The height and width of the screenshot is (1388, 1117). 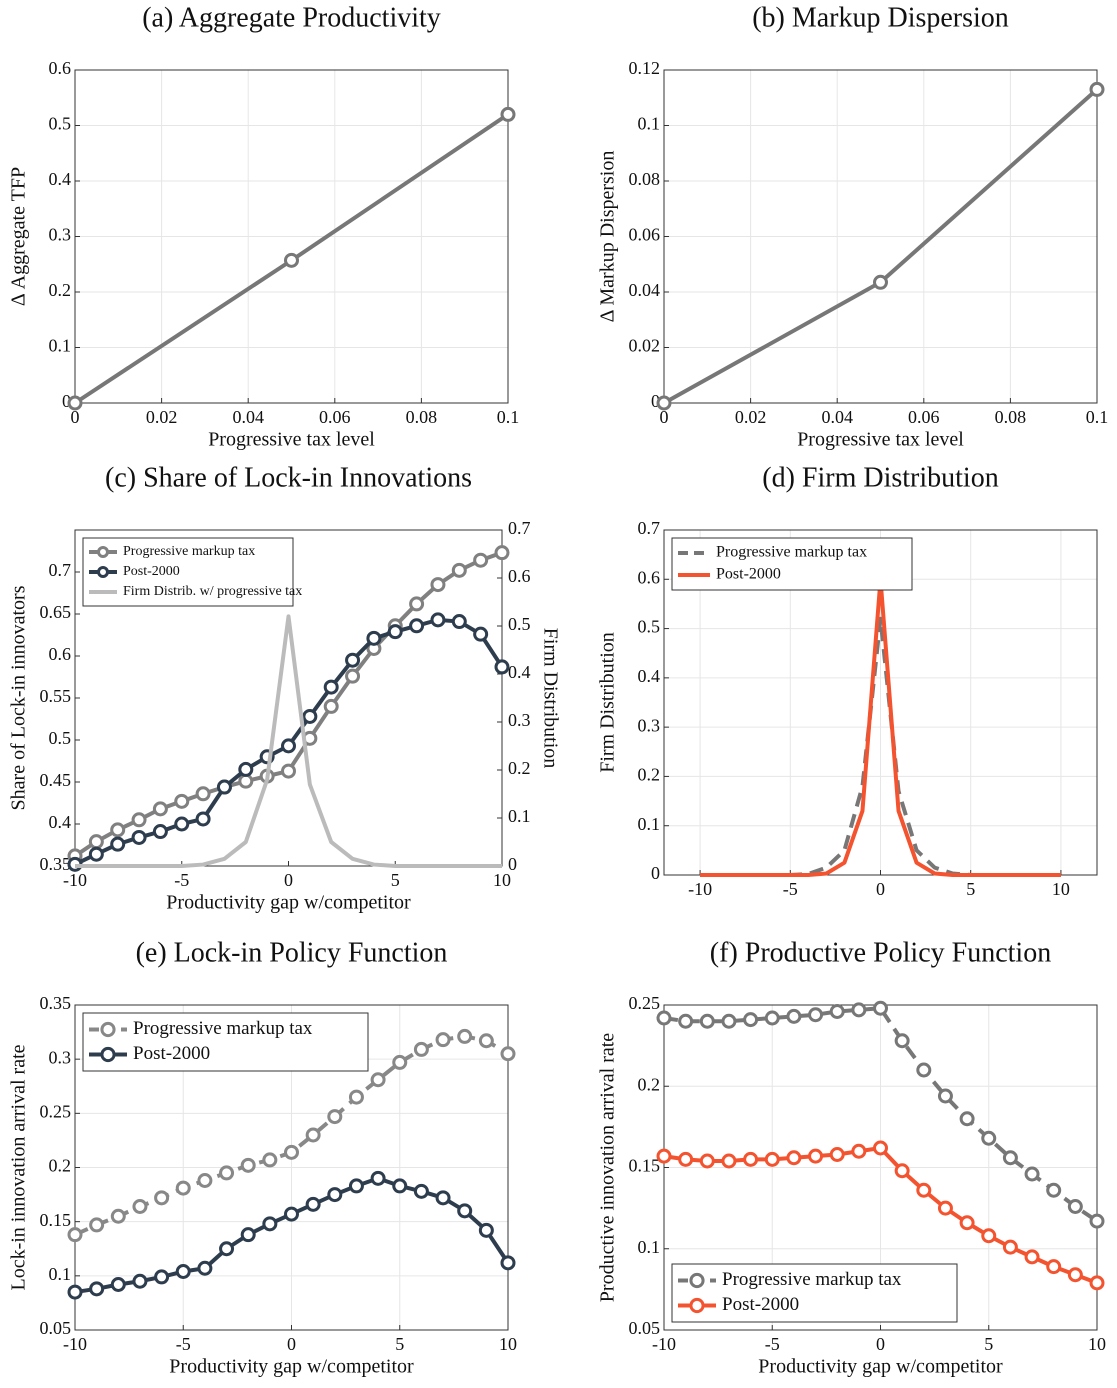 I want to click on x-tick-label: -10, so click(x=75, y=1344).